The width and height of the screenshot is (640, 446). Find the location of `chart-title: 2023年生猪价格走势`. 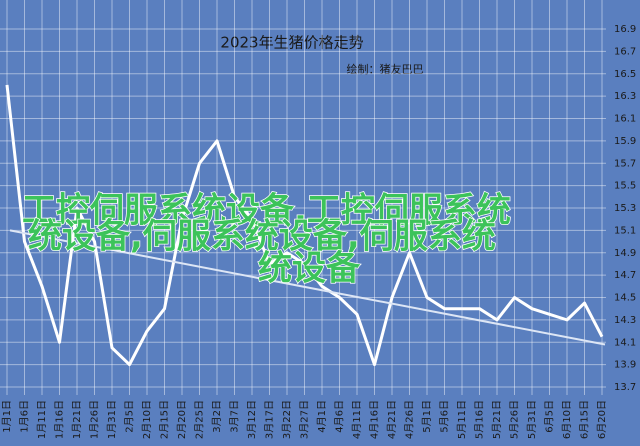

chart-title: 2023年生猪价格走势 is located at coordinates (291, 43).